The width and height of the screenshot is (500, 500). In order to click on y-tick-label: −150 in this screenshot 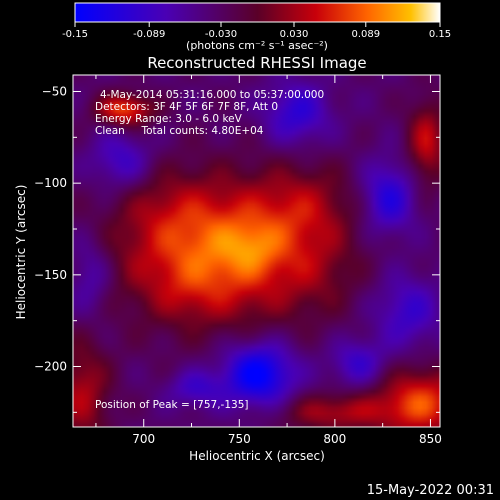, I will do `click(50, 275)`.